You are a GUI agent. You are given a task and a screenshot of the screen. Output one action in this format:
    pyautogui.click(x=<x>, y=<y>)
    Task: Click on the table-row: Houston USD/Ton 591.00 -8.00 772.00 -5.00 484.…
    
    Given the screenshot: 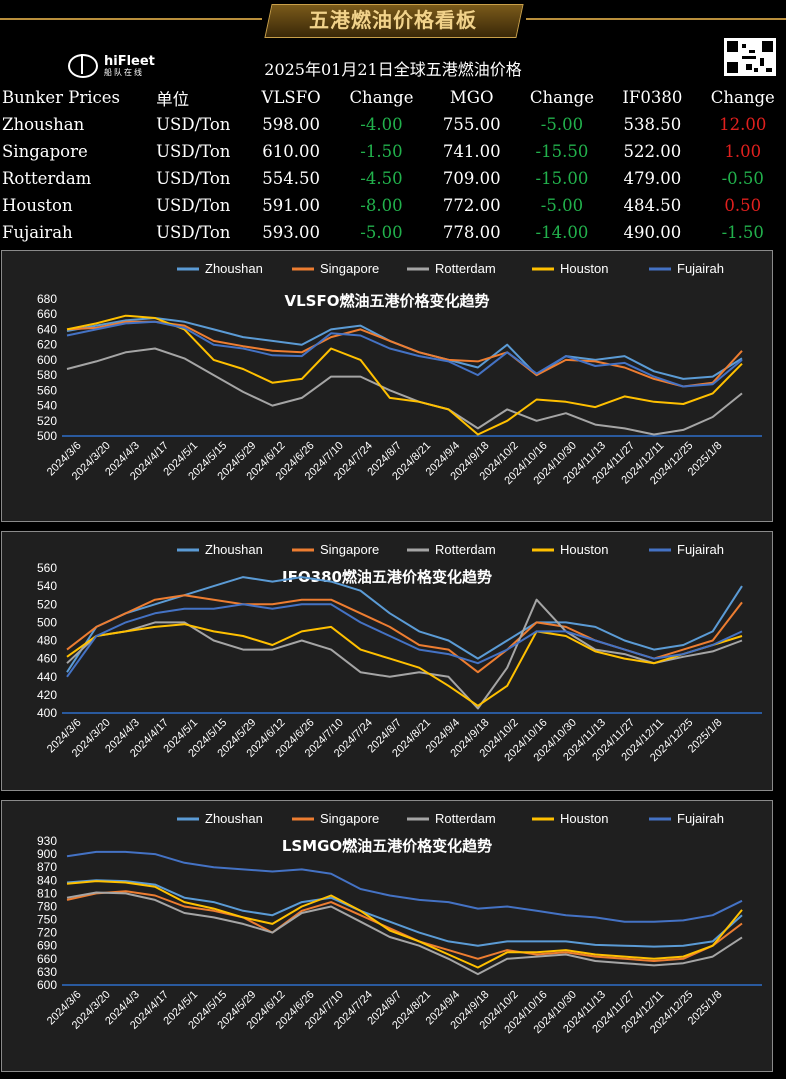 What is the action you would take?
    pyautogui.click(x=394, y=205)
    